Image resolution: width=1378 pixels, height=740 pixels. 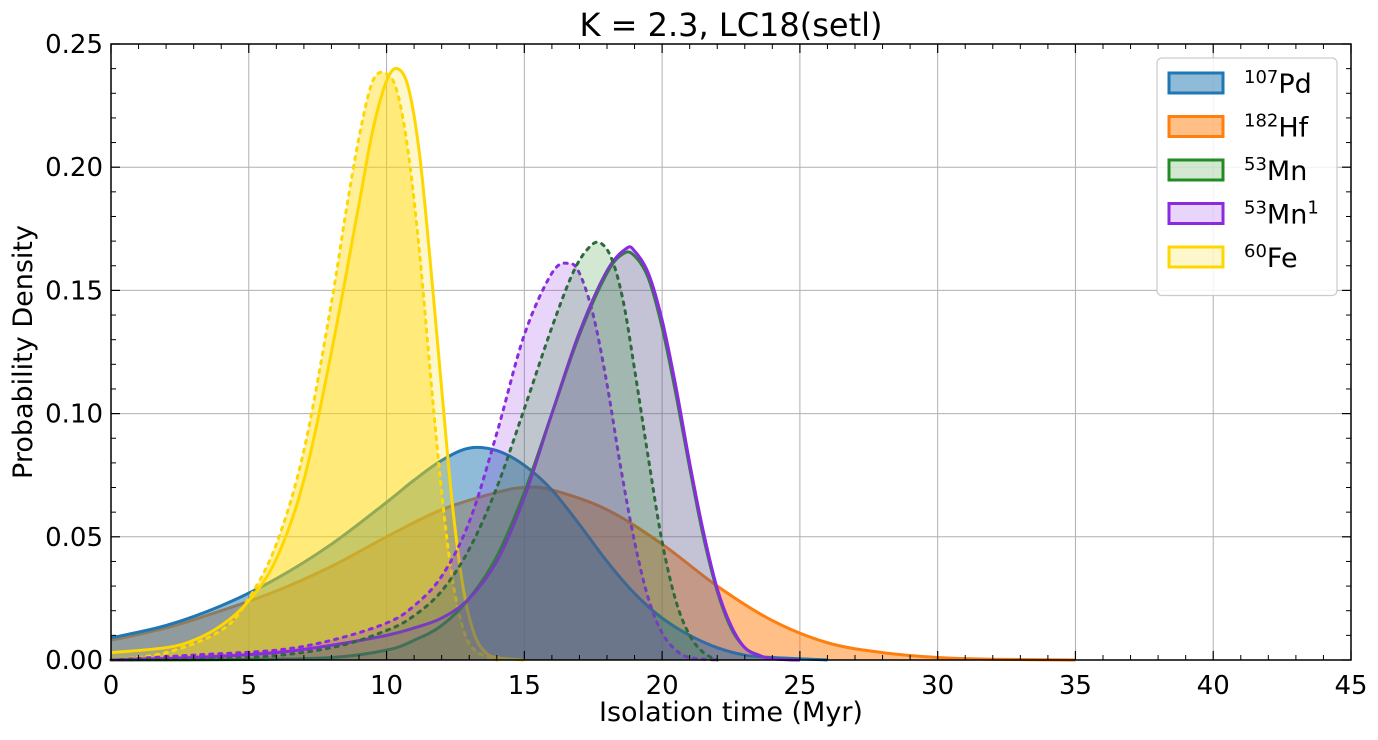 What do you see at coordinates (74, 45) in the screenshot?
I see `y-tick-label: 0.25` at bounding box center [74, 45].